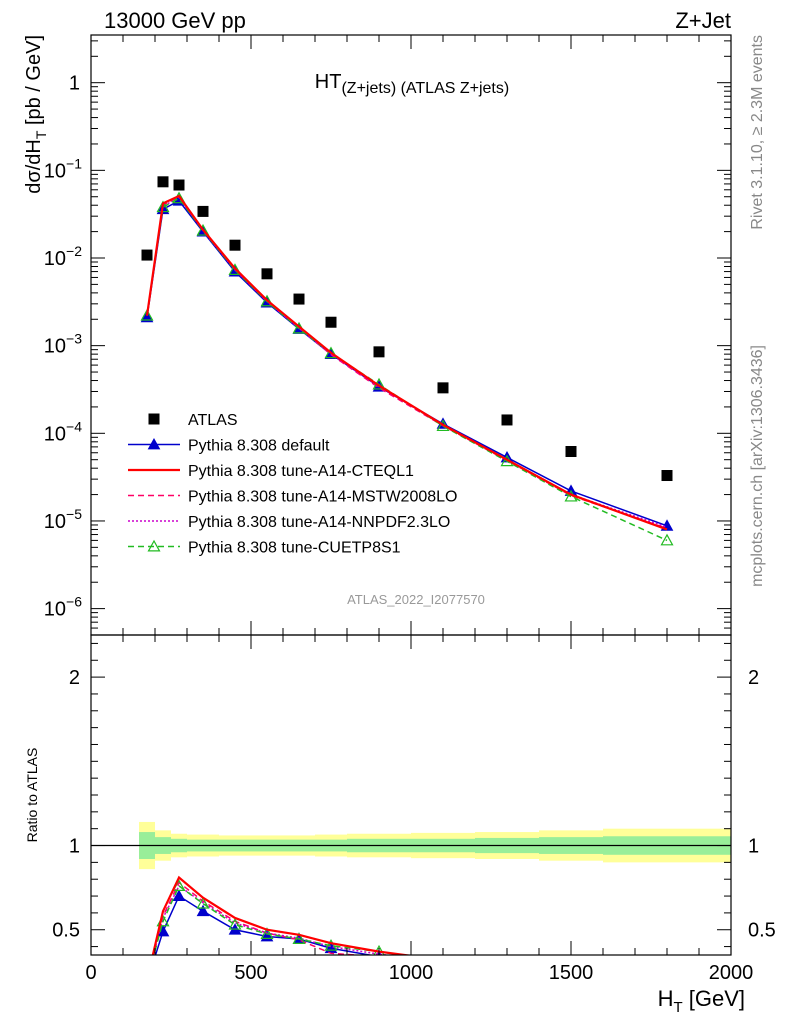  Describe the element at coordinates (34, 83) in the screenshot. I see `y-axis-label-unit: [pb / GeV]` at that location.